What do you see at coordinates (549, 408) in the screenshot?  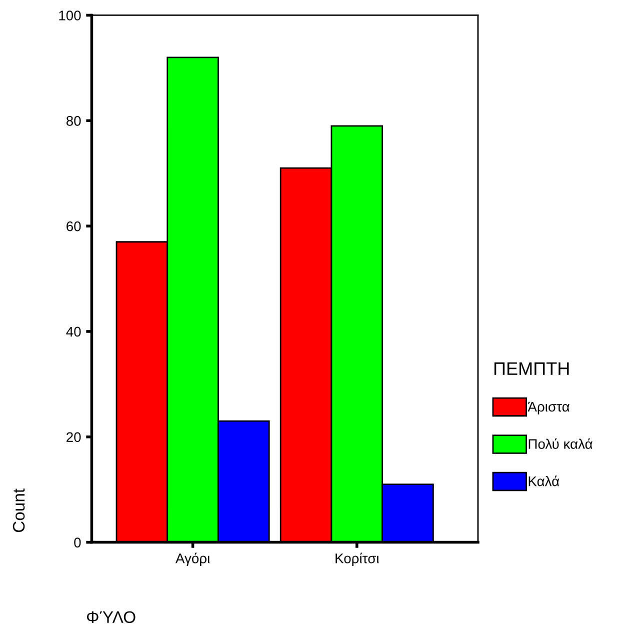 I see `legend-label: Άριστα` at bounding box center [549, 408].